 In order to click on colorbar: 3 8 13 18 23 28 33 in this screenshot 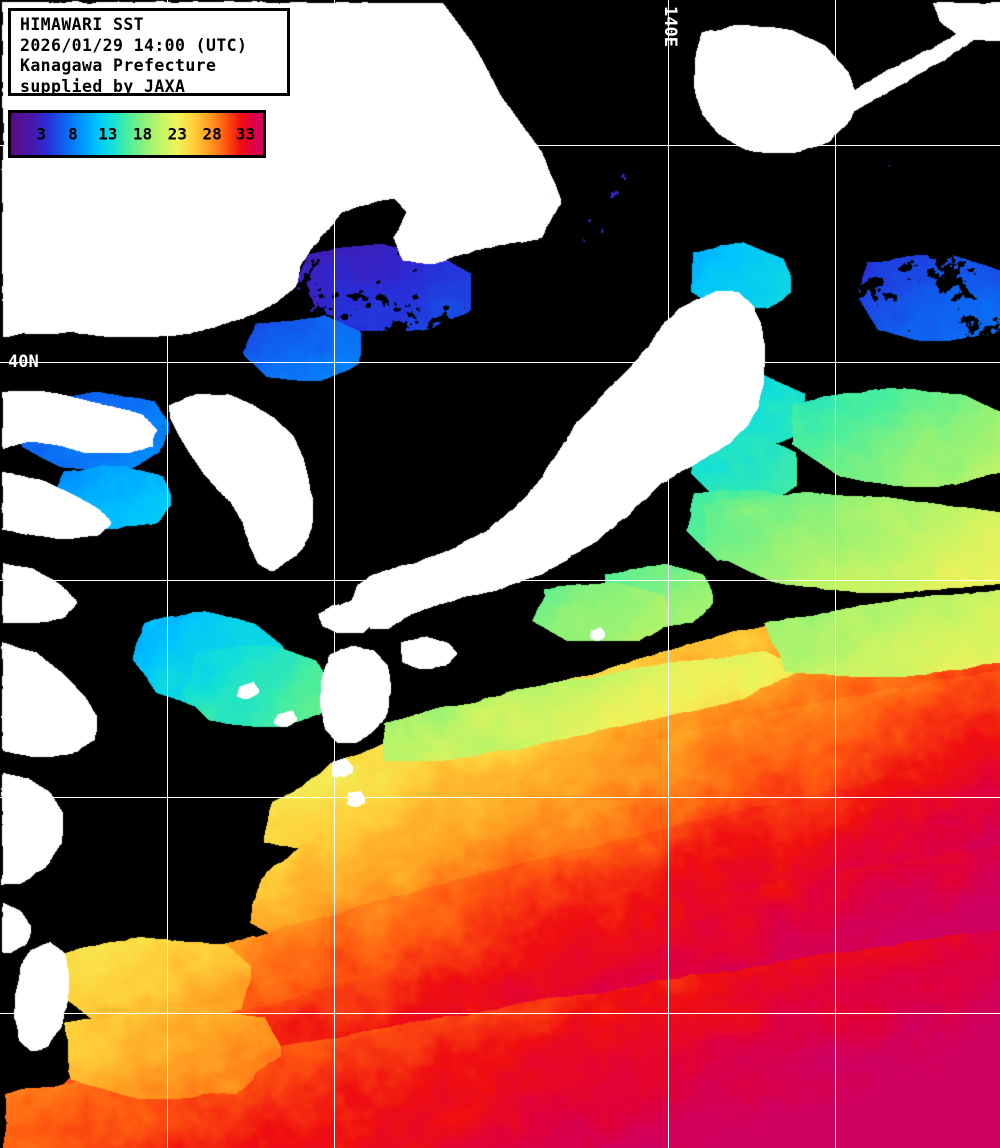, I will do `click(137, 134)`.